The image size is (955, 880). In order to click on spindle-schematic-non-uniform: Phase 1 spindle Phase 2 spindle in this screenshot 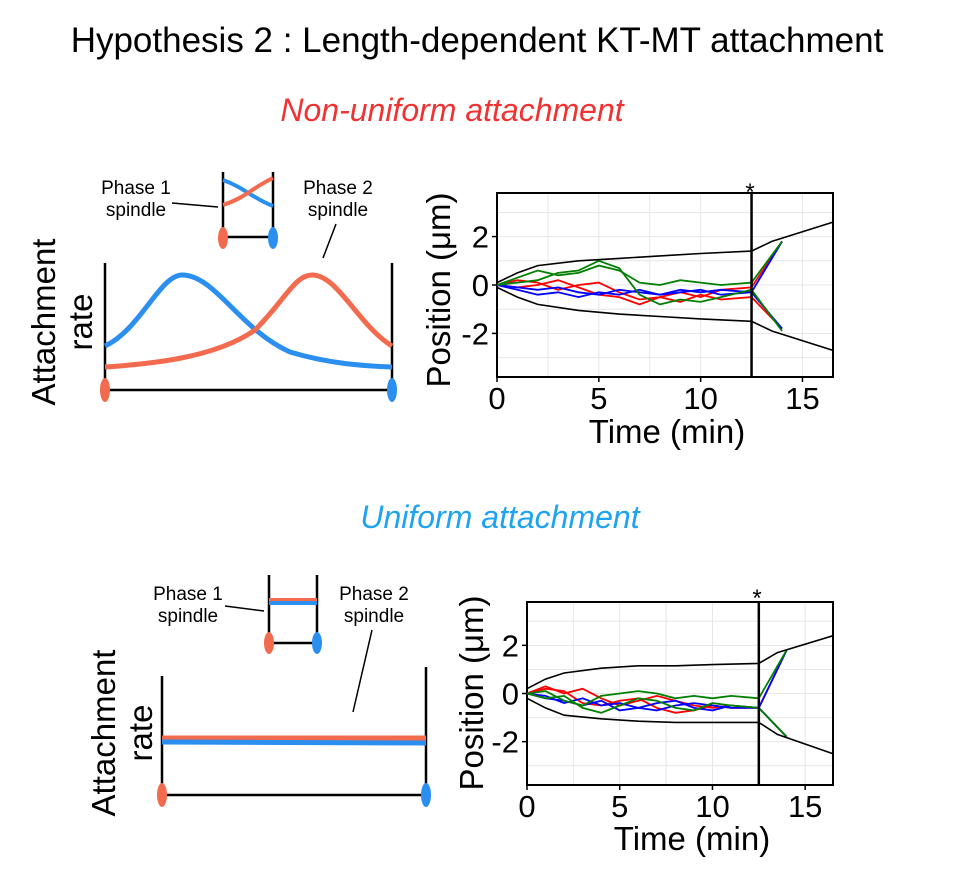, I will do `click(237, 215)`.